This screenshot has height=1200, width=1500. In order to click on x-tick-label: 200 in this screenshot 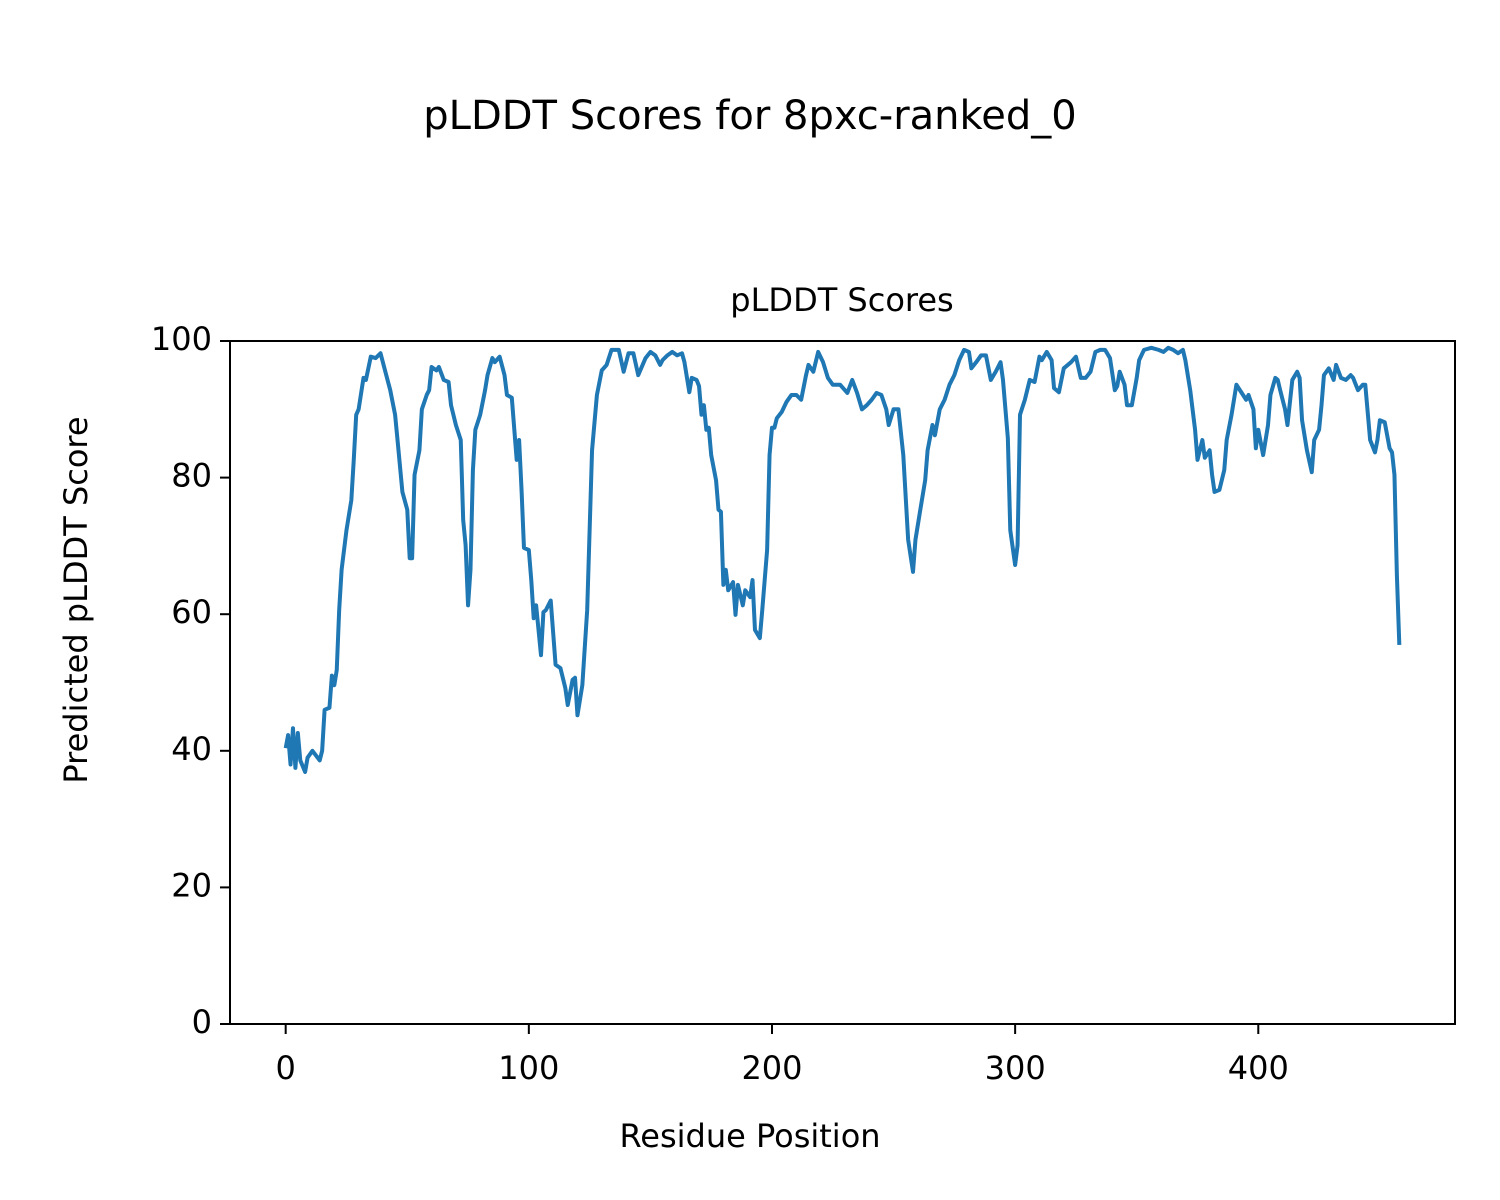, I will do `click(771, 1068)`.